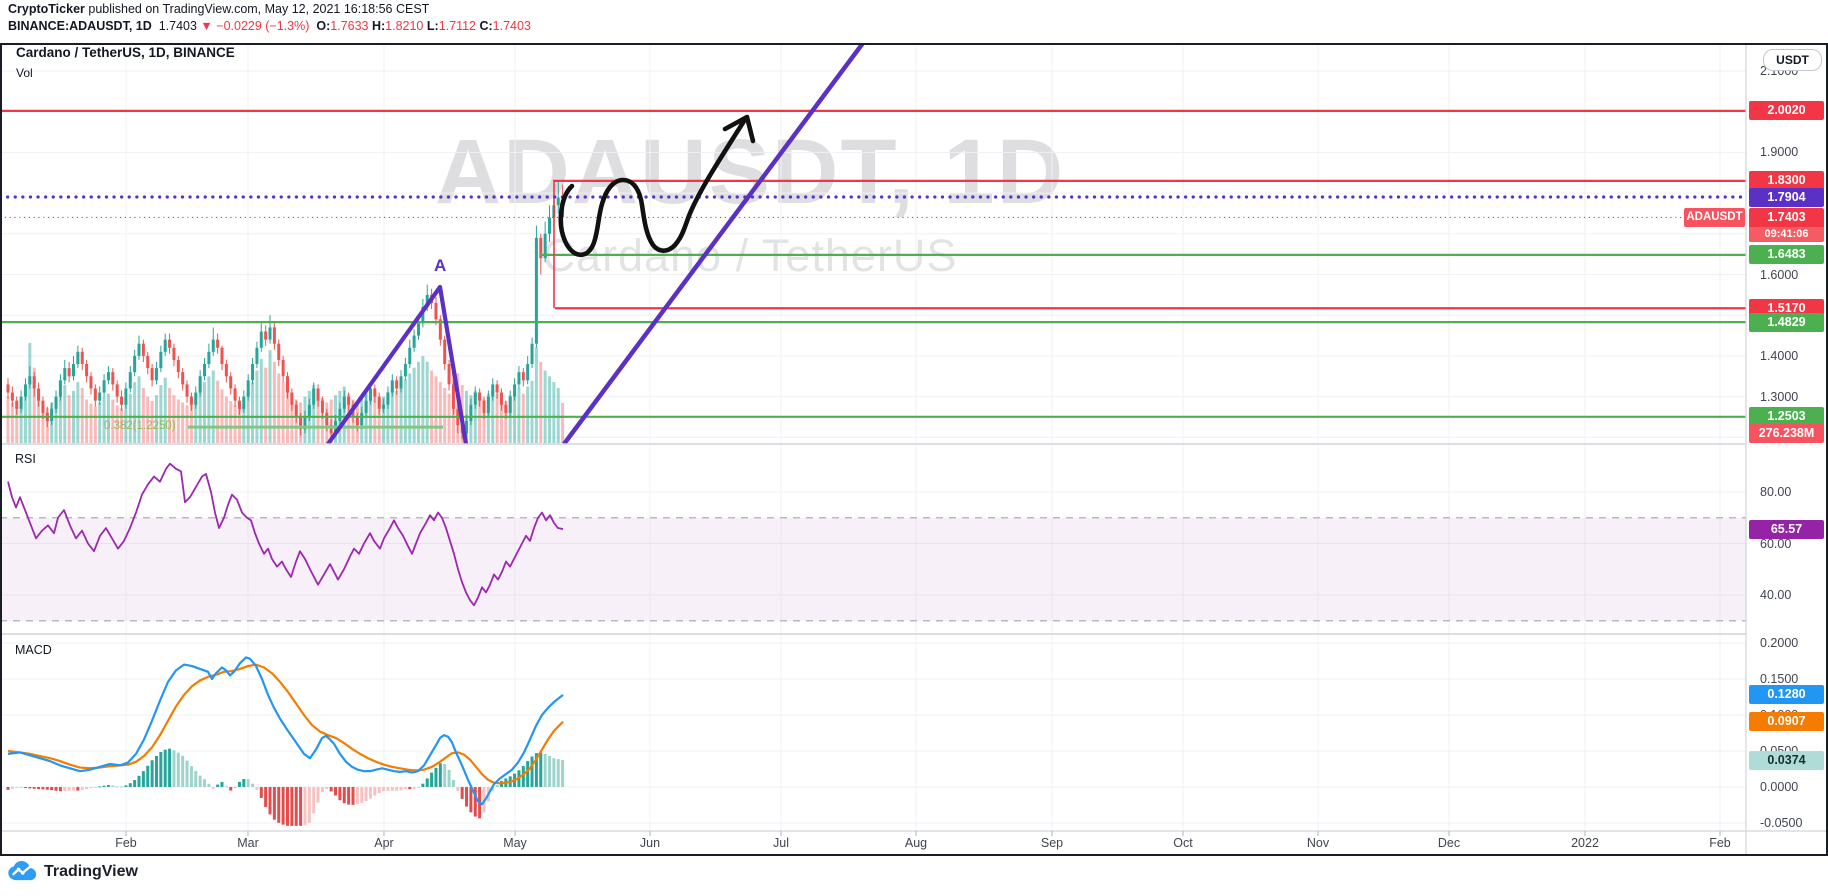 The image size is (1828, 896). Describe the element at coordinates (1776, 543) in the screenshot. I see `scale-tick-label: 60.00` at that location.